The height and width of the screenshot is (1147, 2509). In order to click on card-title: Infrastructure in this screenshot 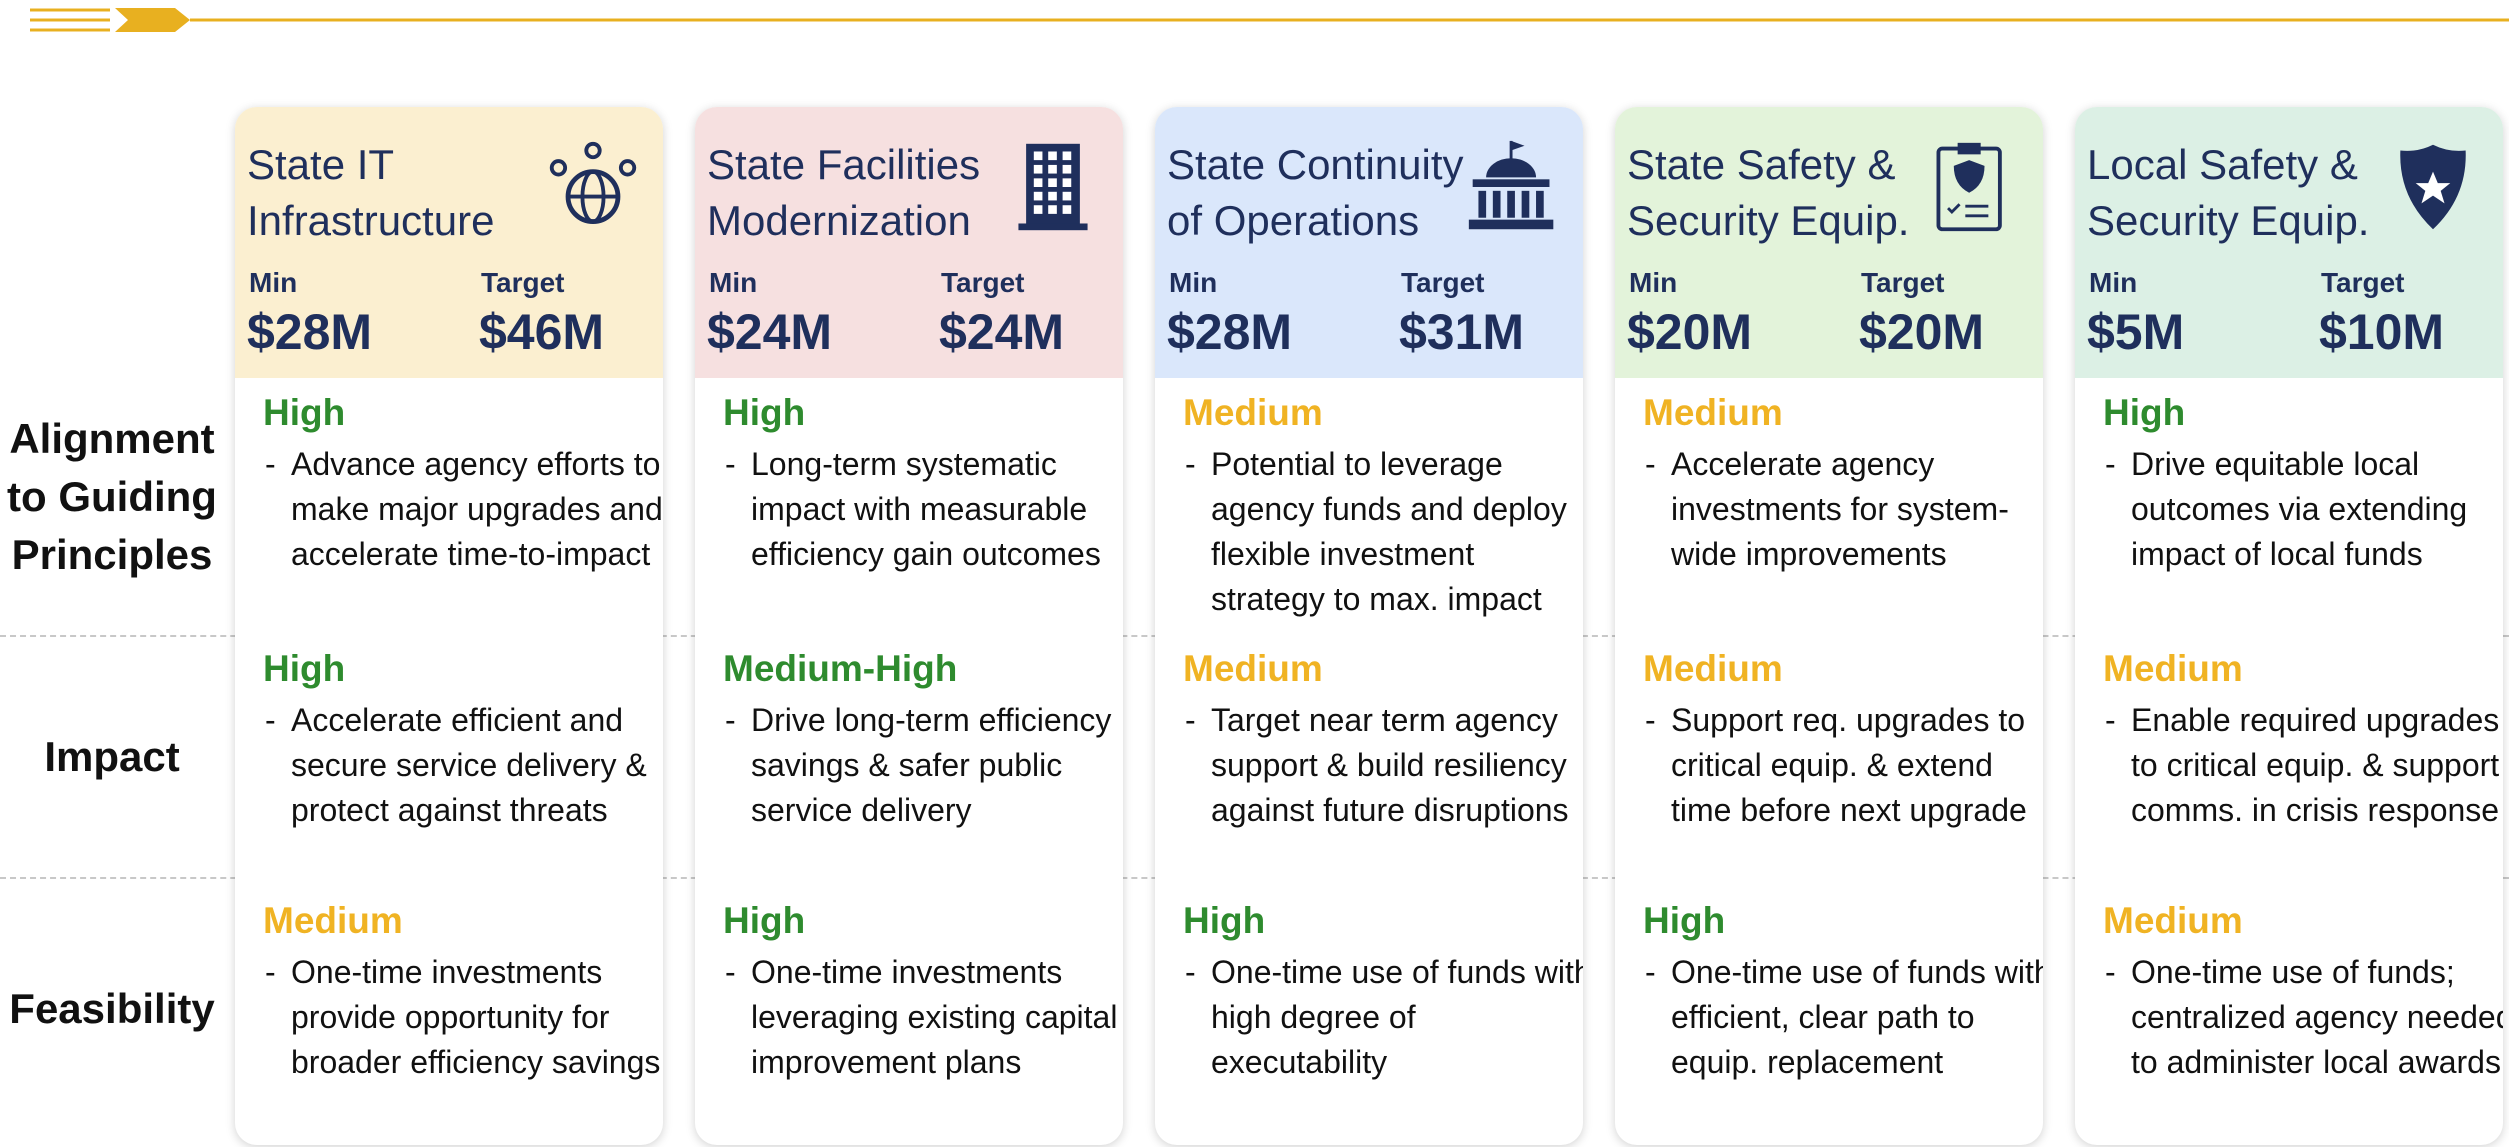, I will do `click(371, 220)`.